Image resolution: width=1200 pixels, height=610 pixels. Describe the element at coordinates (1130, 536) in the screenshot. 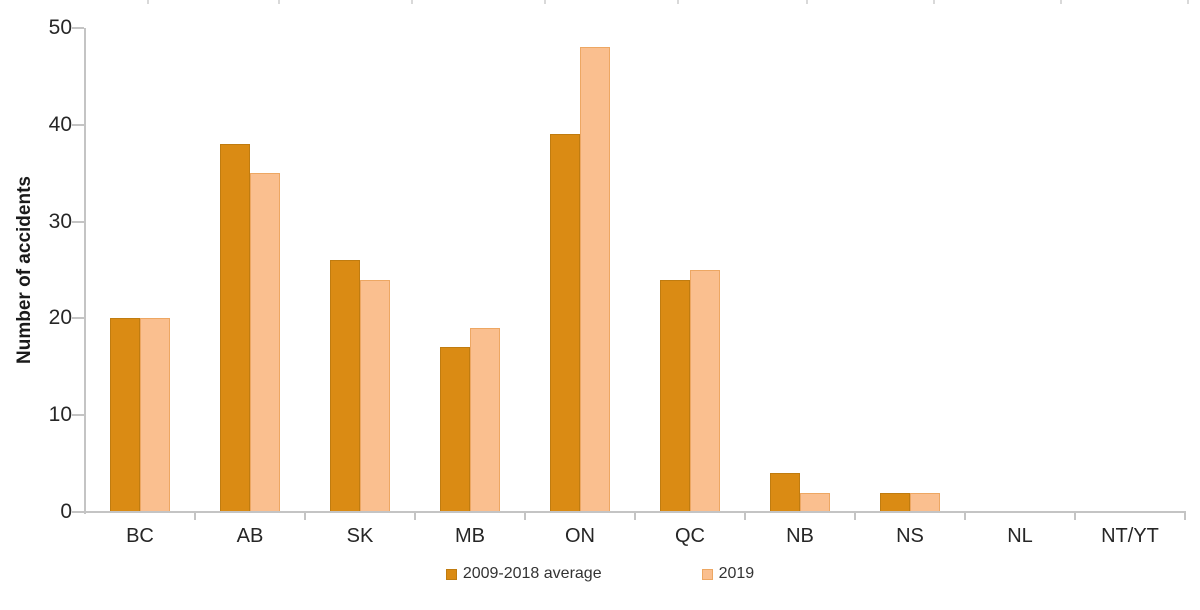

I see `x-axis-category-label: NT/YT` at that location.